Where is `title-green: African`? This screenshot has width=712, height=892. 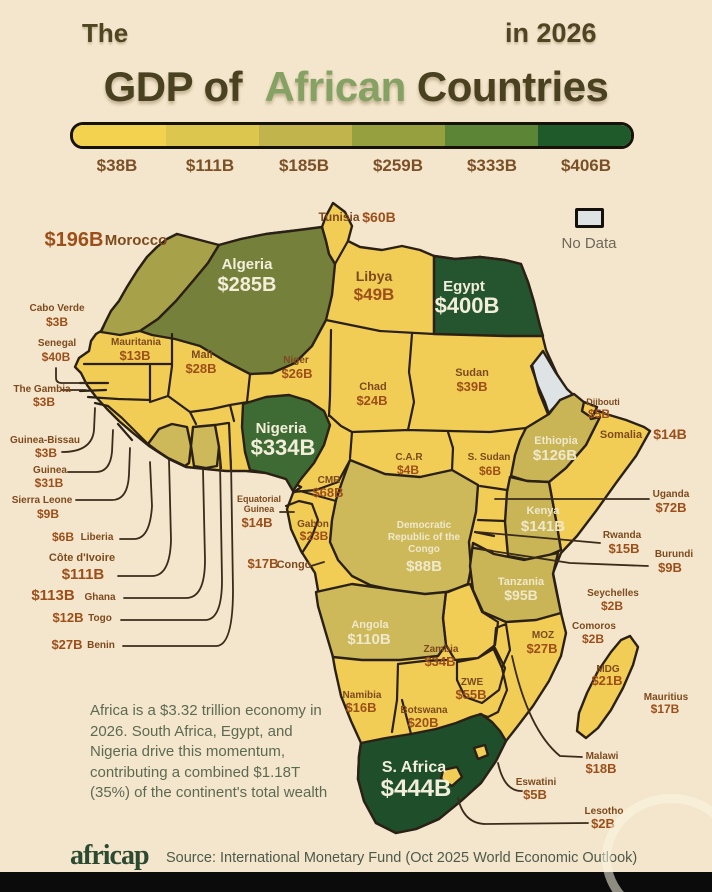
title-green: African is located at coordinates (335, 86).